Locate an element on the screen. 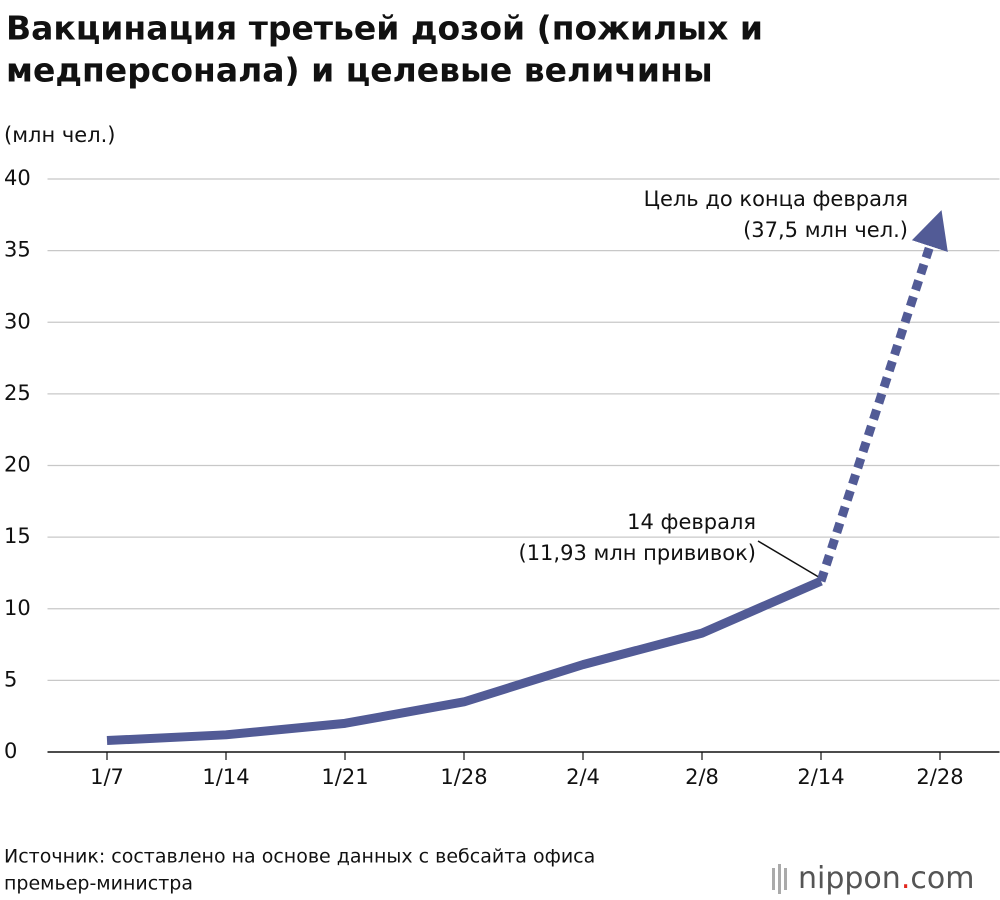  logo-part: nippon is located at coordinates (849, 878).